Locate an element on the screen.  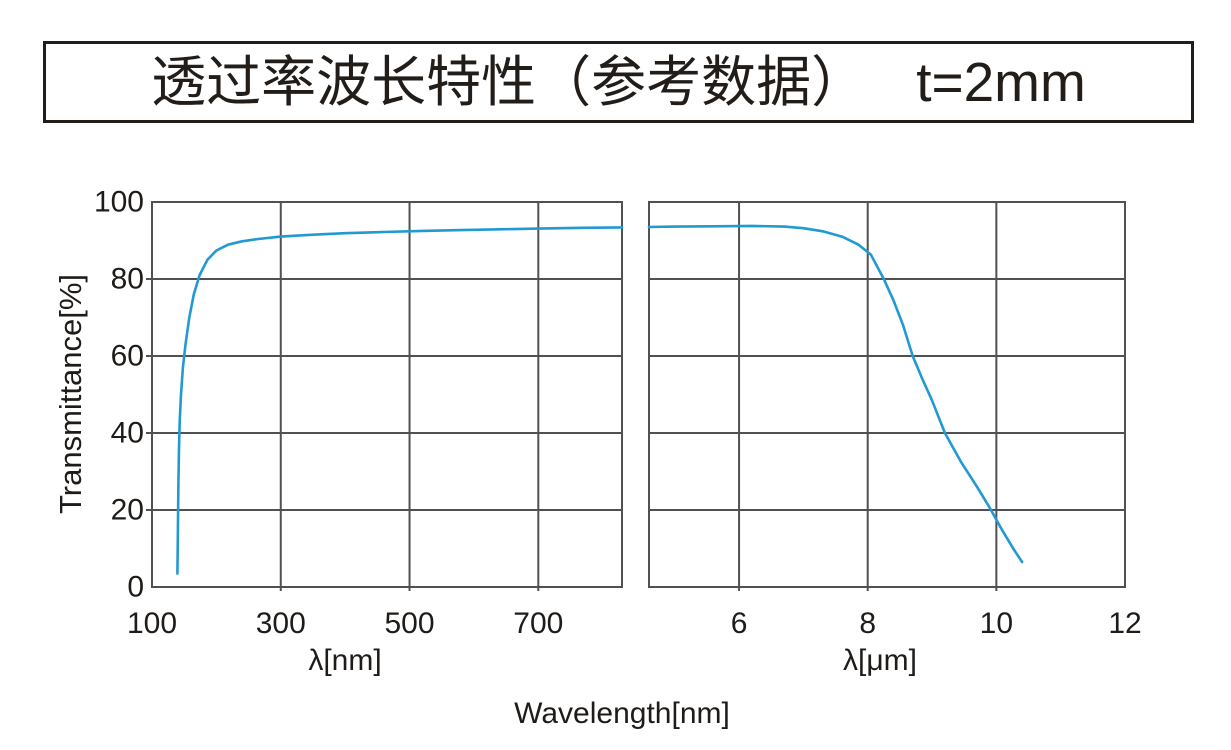
y-tick-label: 40 is located at coordinates (127, 433).